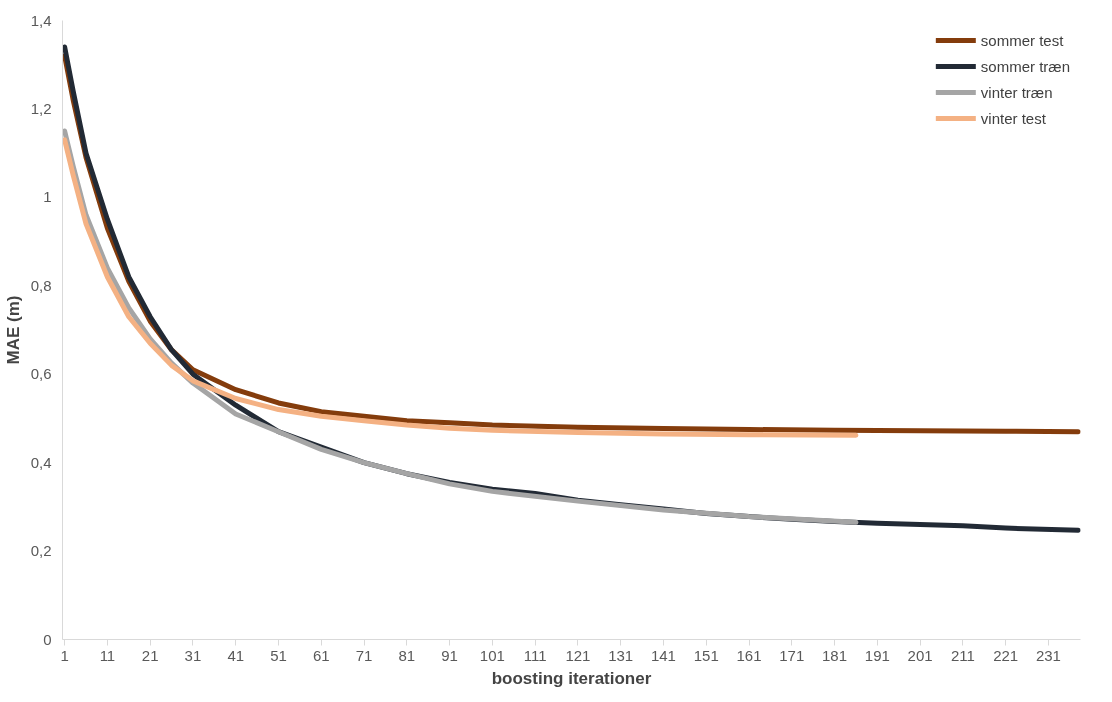 Image resolution: width=1112 pixels, height=702 pixels. What do you see at coordinates (13, 330) in the screenshot?
I see `y-axis-title: MAE (m)` at bounding box center [13, 330].